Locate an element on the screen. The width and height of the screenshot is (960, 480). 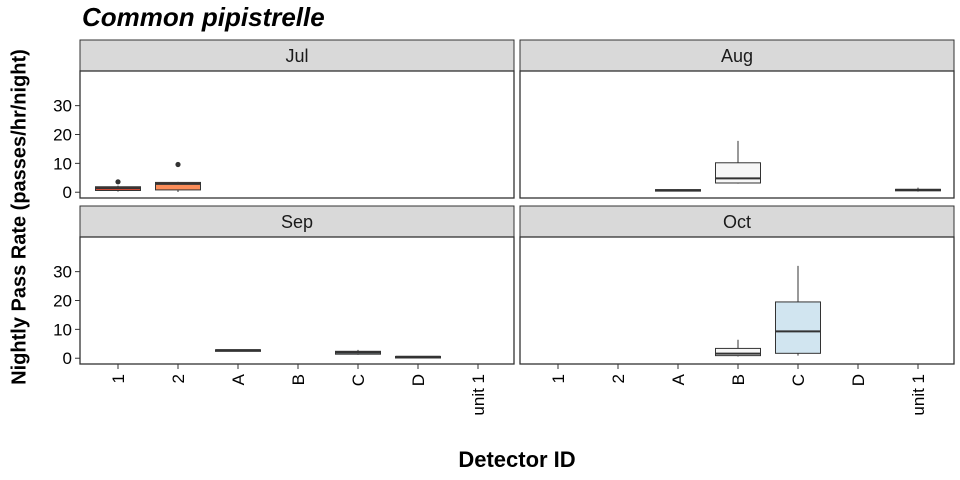
facet-label: Aug is located at coordinates (737, 56).